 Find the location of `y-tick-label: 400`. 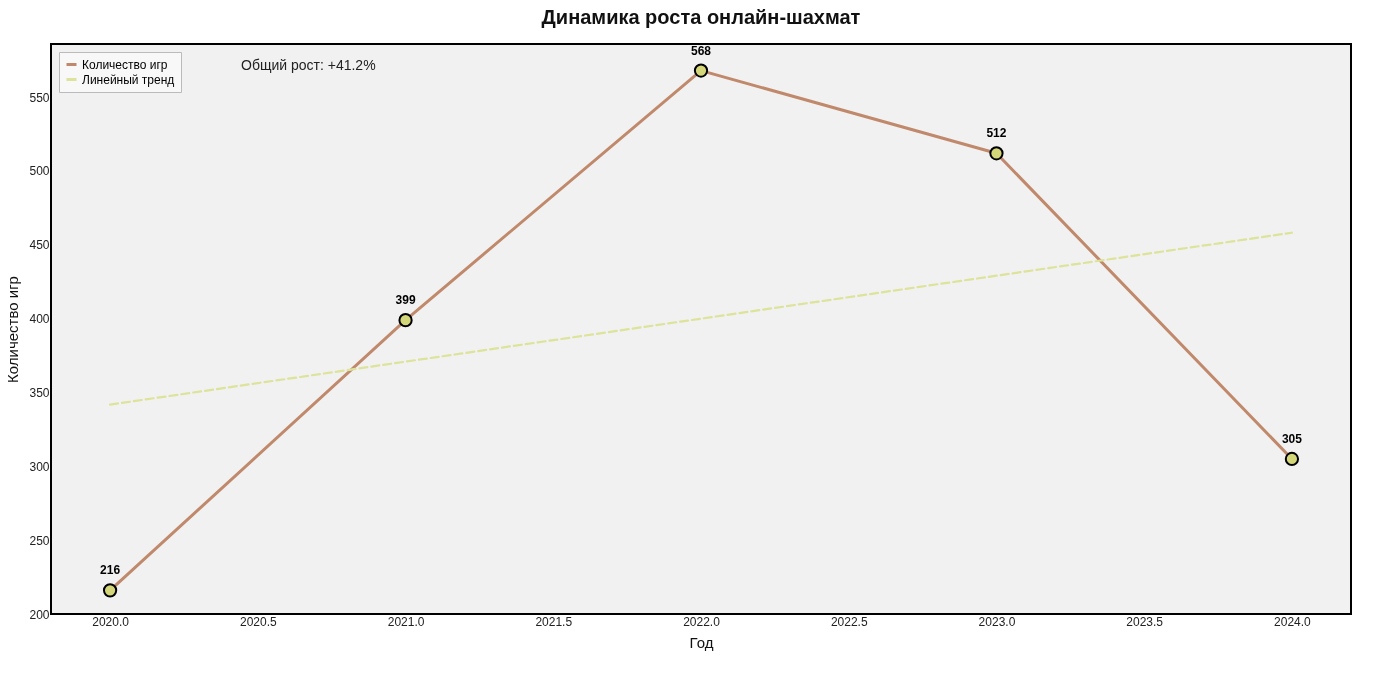

y-tick-label: 400 is located at coordinates (39, 319).